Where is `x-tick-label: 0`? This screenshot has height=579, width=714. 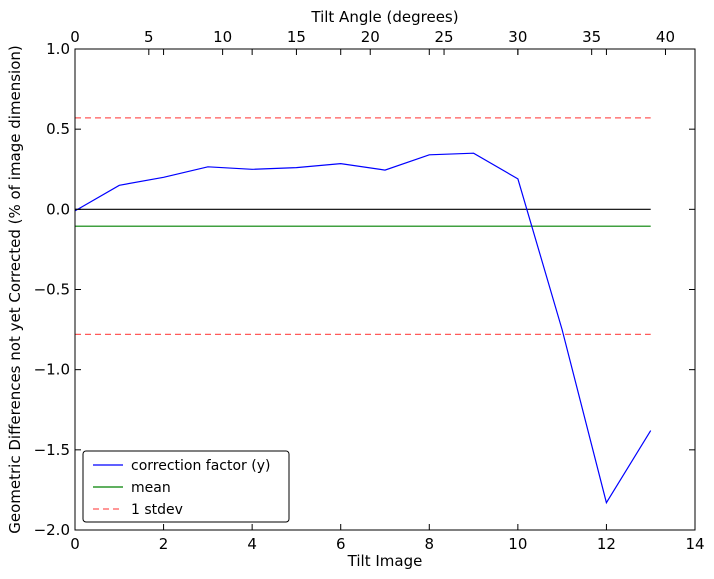
x-tick-label: 0 is located at coordinates (75, 544).